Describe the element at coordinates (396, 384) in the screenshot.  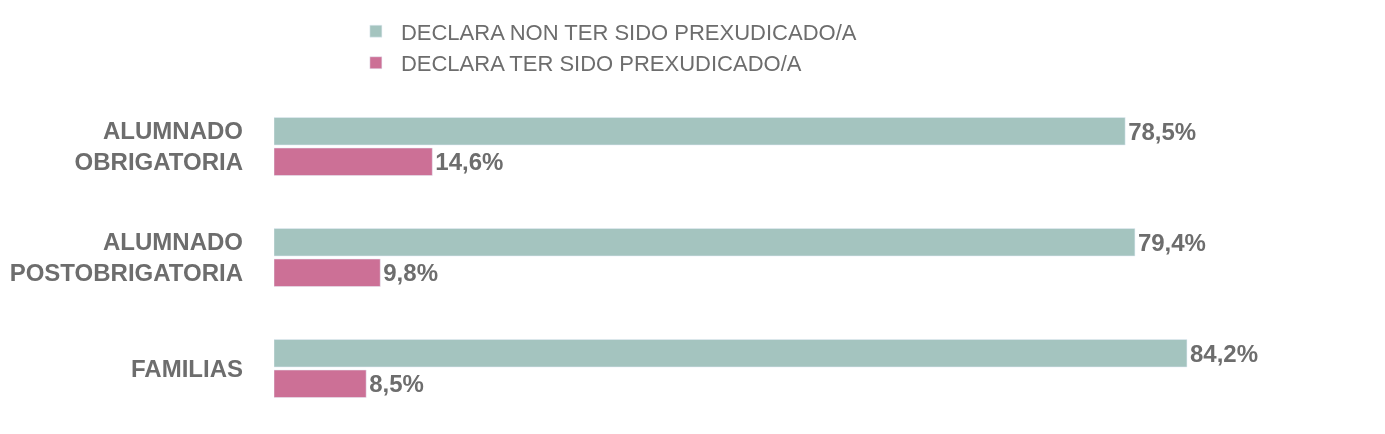
I see `data-label: 8,5%` at that location.